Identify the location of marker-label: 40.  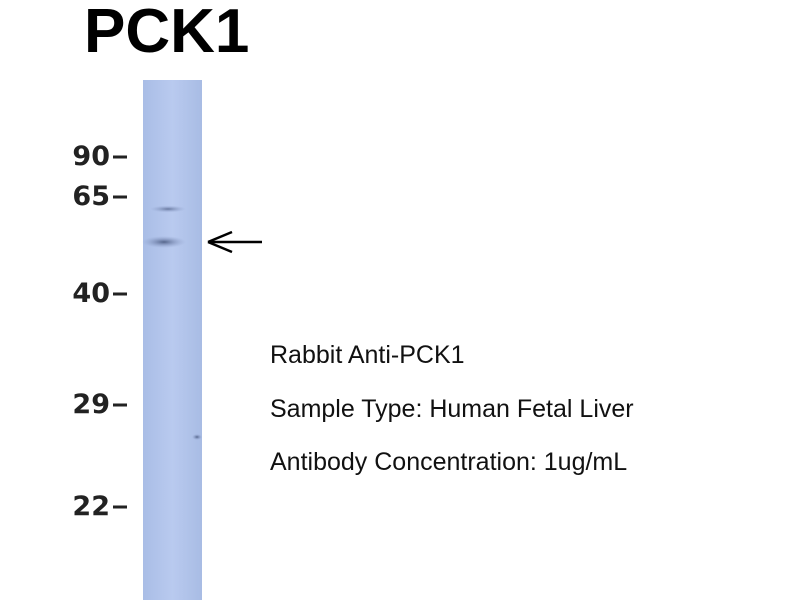
(91, 293).